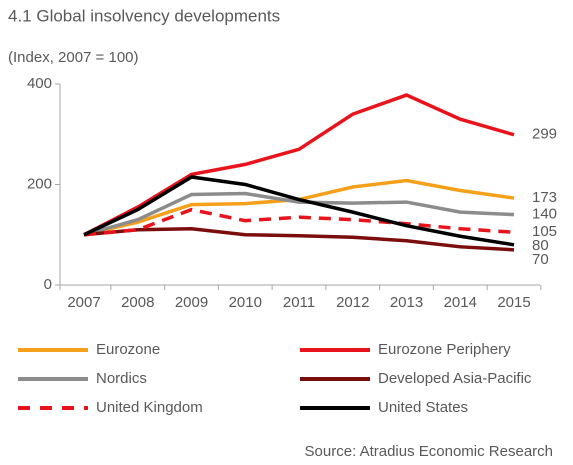 This screenshot has height=465, width=573. What do you see at coordinates (83, 302) in the screenshot?
I see `x-tick-label: 2007` at bounding box center [83, 302].